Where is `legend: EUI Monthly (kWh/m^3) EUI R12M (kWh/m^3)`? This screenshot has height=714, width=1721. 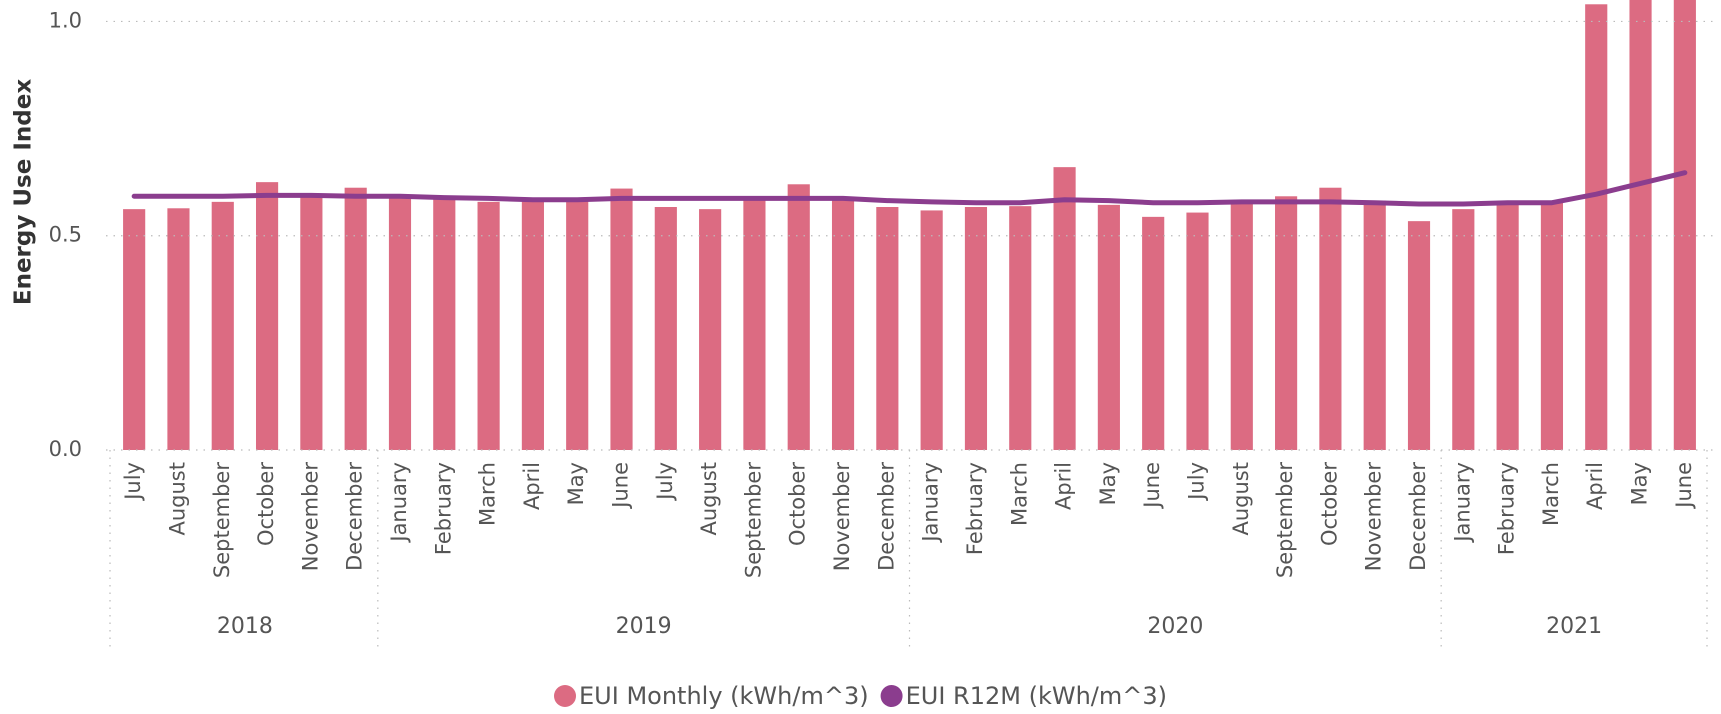
legend: EUI Monthly (kWh/m^3) EUI R12M (kWh/m^3) is located at coordinates (860, 696).